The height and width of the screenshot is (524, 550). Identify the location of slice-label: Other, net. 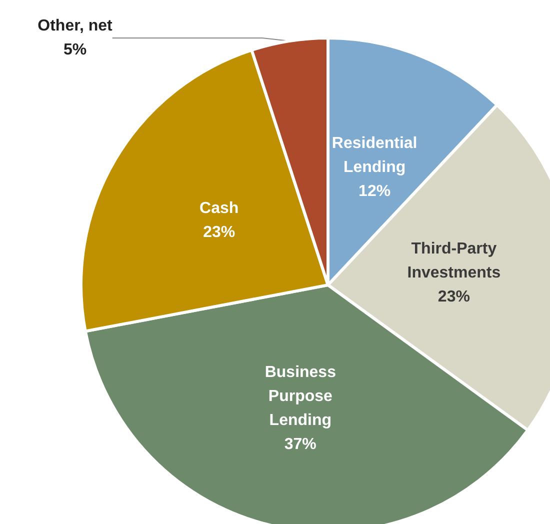
(76, 26).